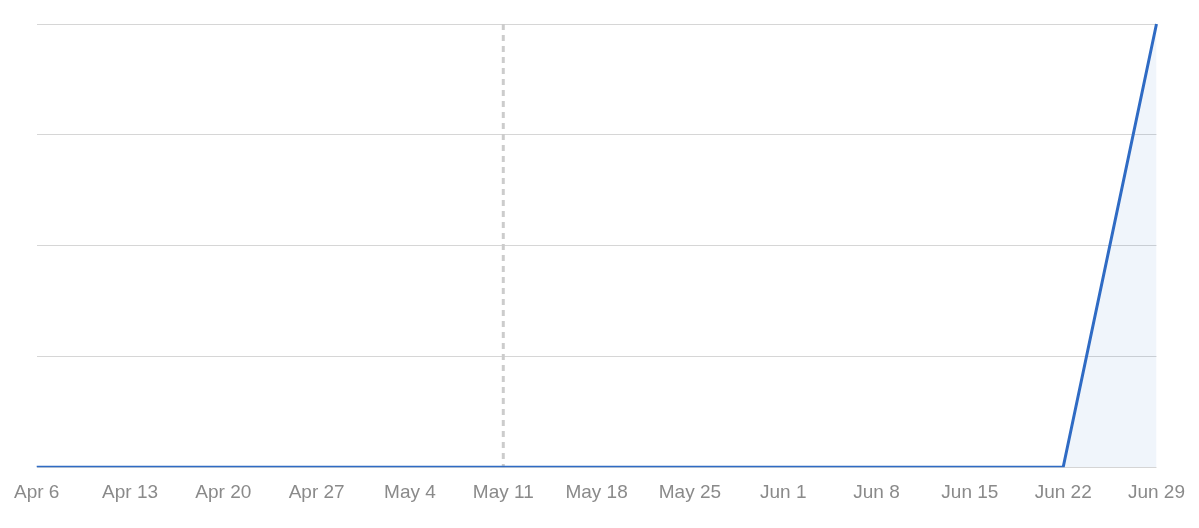 This screenshot has width=1199, height=528. I want to click on x-tick-label: Jun 29, so click(1156, 491).